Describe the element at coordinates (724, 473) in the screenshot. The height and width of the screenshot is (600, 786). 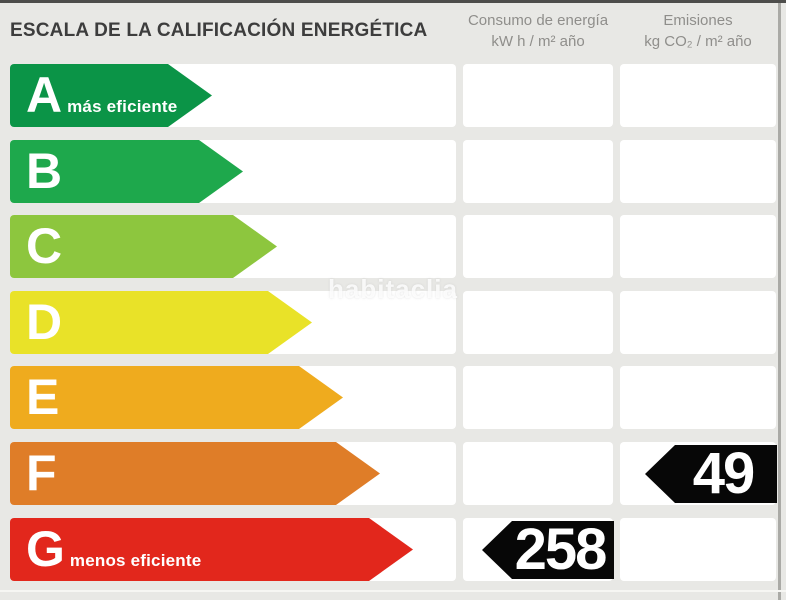
I see `emisiones-value: 49` at that location.